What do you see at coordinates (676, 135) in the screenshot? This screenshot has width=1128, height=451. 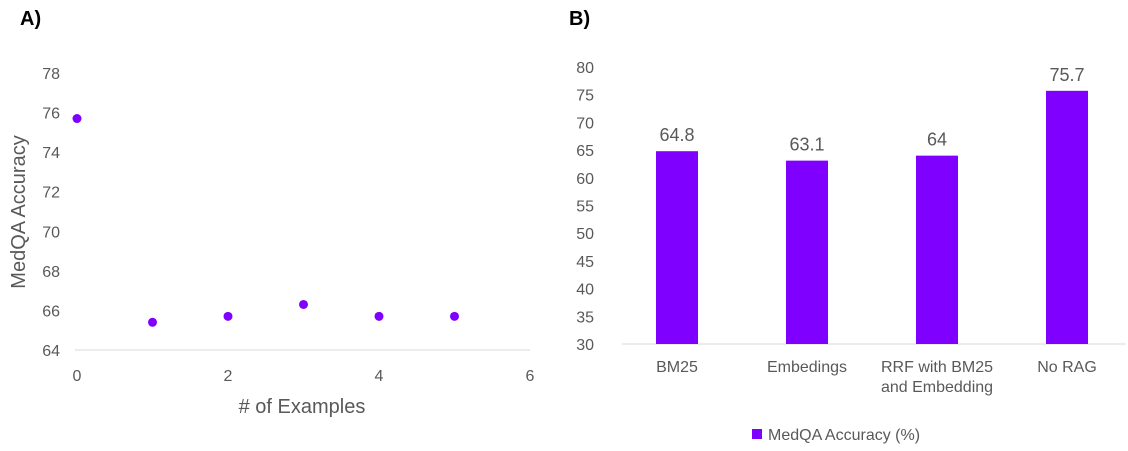 I see `bar-value-label: 64.8` at bounding box center [676, 135].